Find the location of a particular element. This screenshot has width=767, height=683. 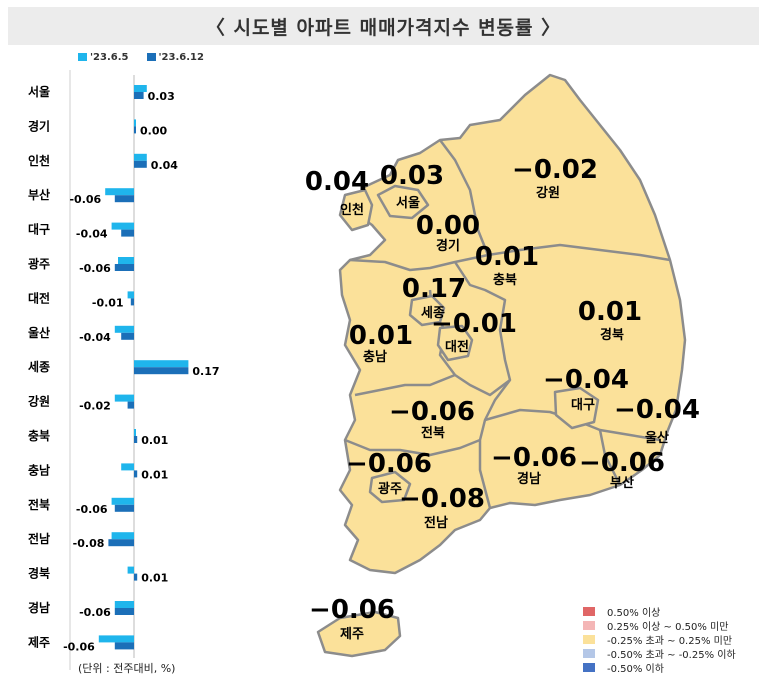

value-label: 0.04 is located at coordinates (164, 165).